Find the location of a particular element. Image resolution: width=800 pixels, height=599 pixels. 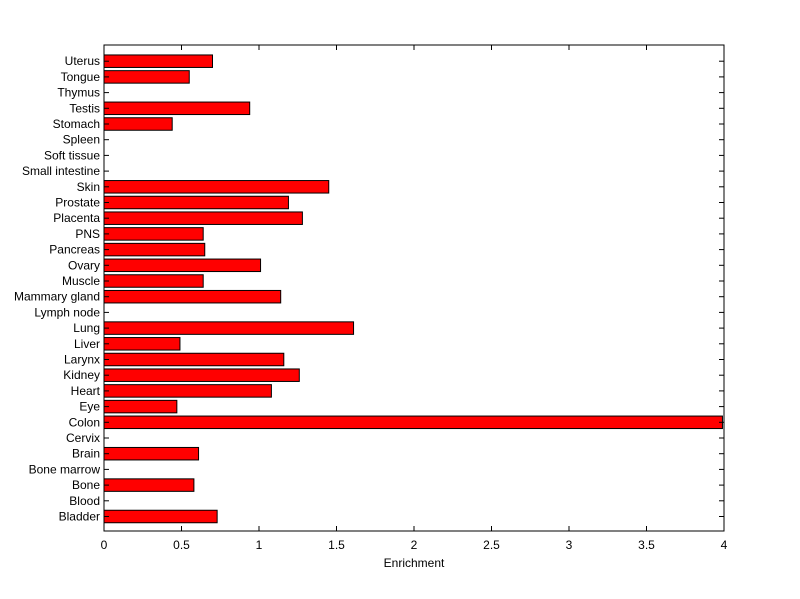

bar-prostate is located at coordinates (196, 202).